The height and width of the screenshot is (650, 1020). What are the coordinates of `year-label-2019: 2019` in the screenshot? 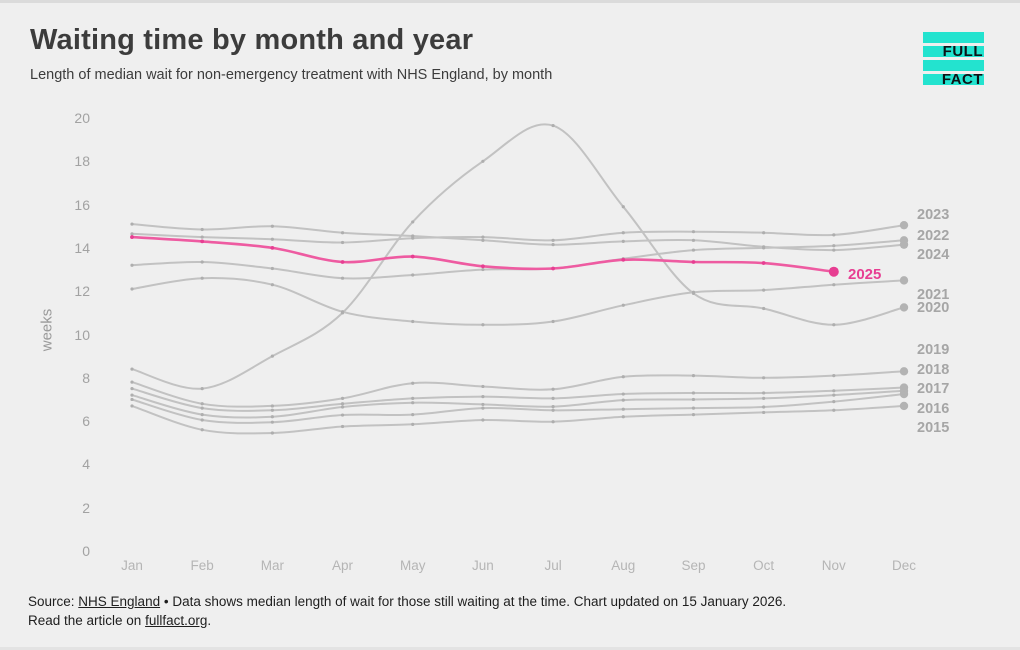 It's located at (933, 350).